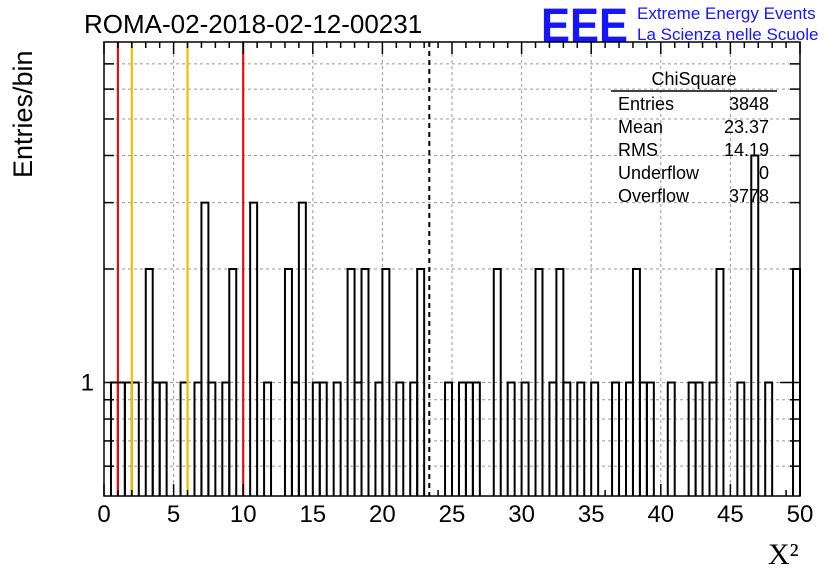  I want to click on x-axis-label: X², so click(783, 554).